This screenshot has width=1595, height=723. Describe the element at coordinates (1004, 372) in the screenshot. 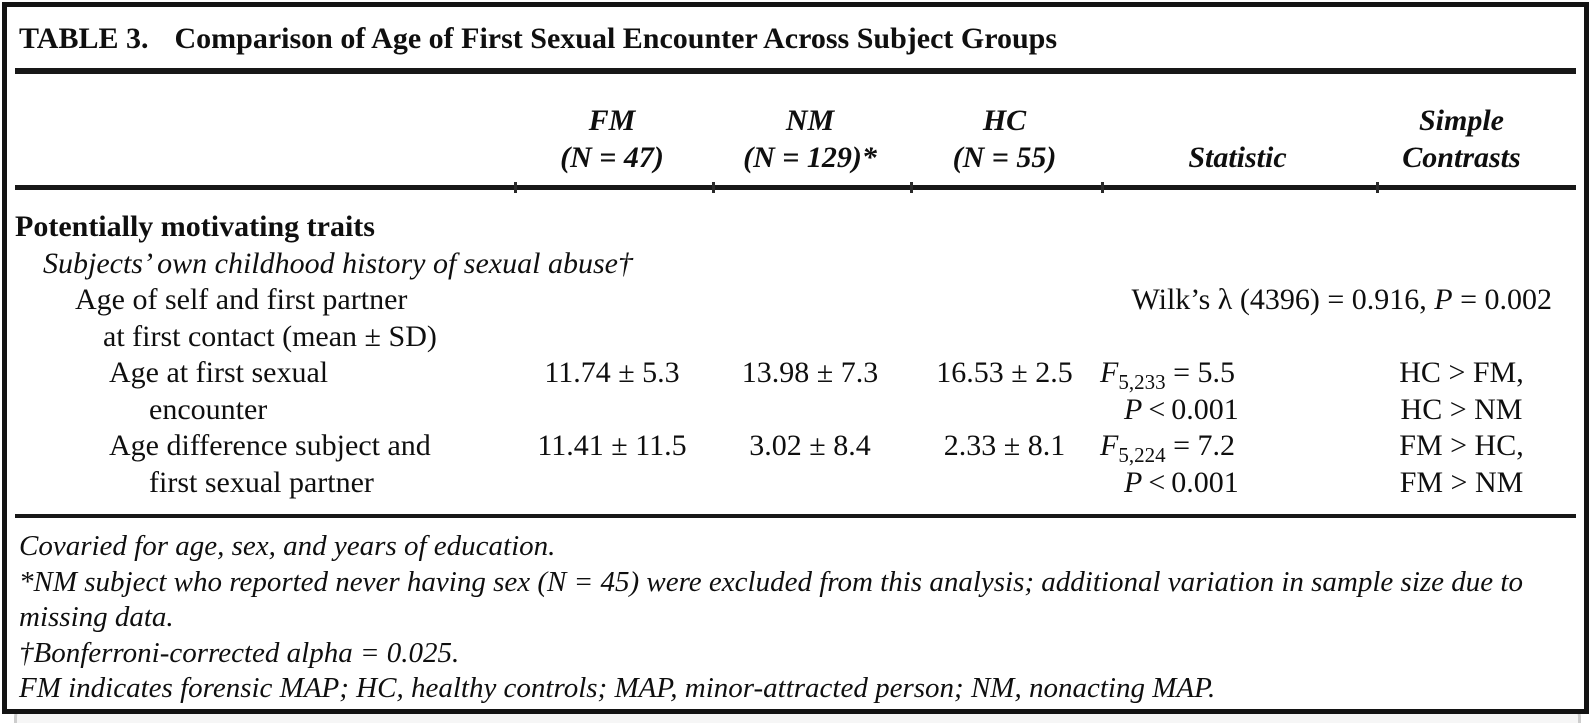

I see `value-hc: 16.53 ± 2.5` at that location.